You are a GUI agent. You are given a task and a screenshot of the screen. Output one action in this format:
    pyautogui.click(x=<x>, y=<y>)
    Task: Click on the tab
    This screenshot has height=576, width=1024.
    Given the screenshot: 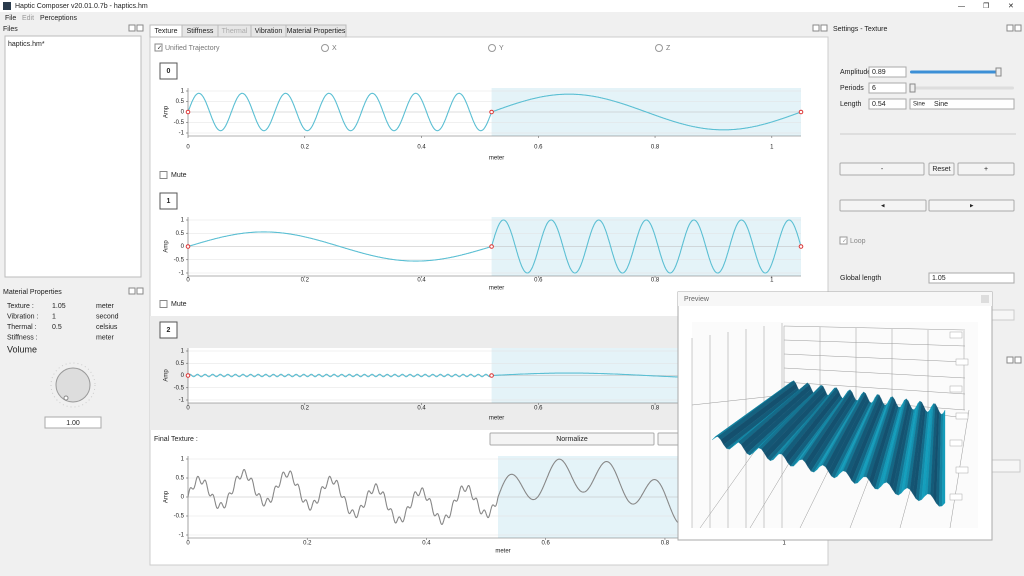 What is the action you would take?
    pyautogui.click(x=316, y=31)
    